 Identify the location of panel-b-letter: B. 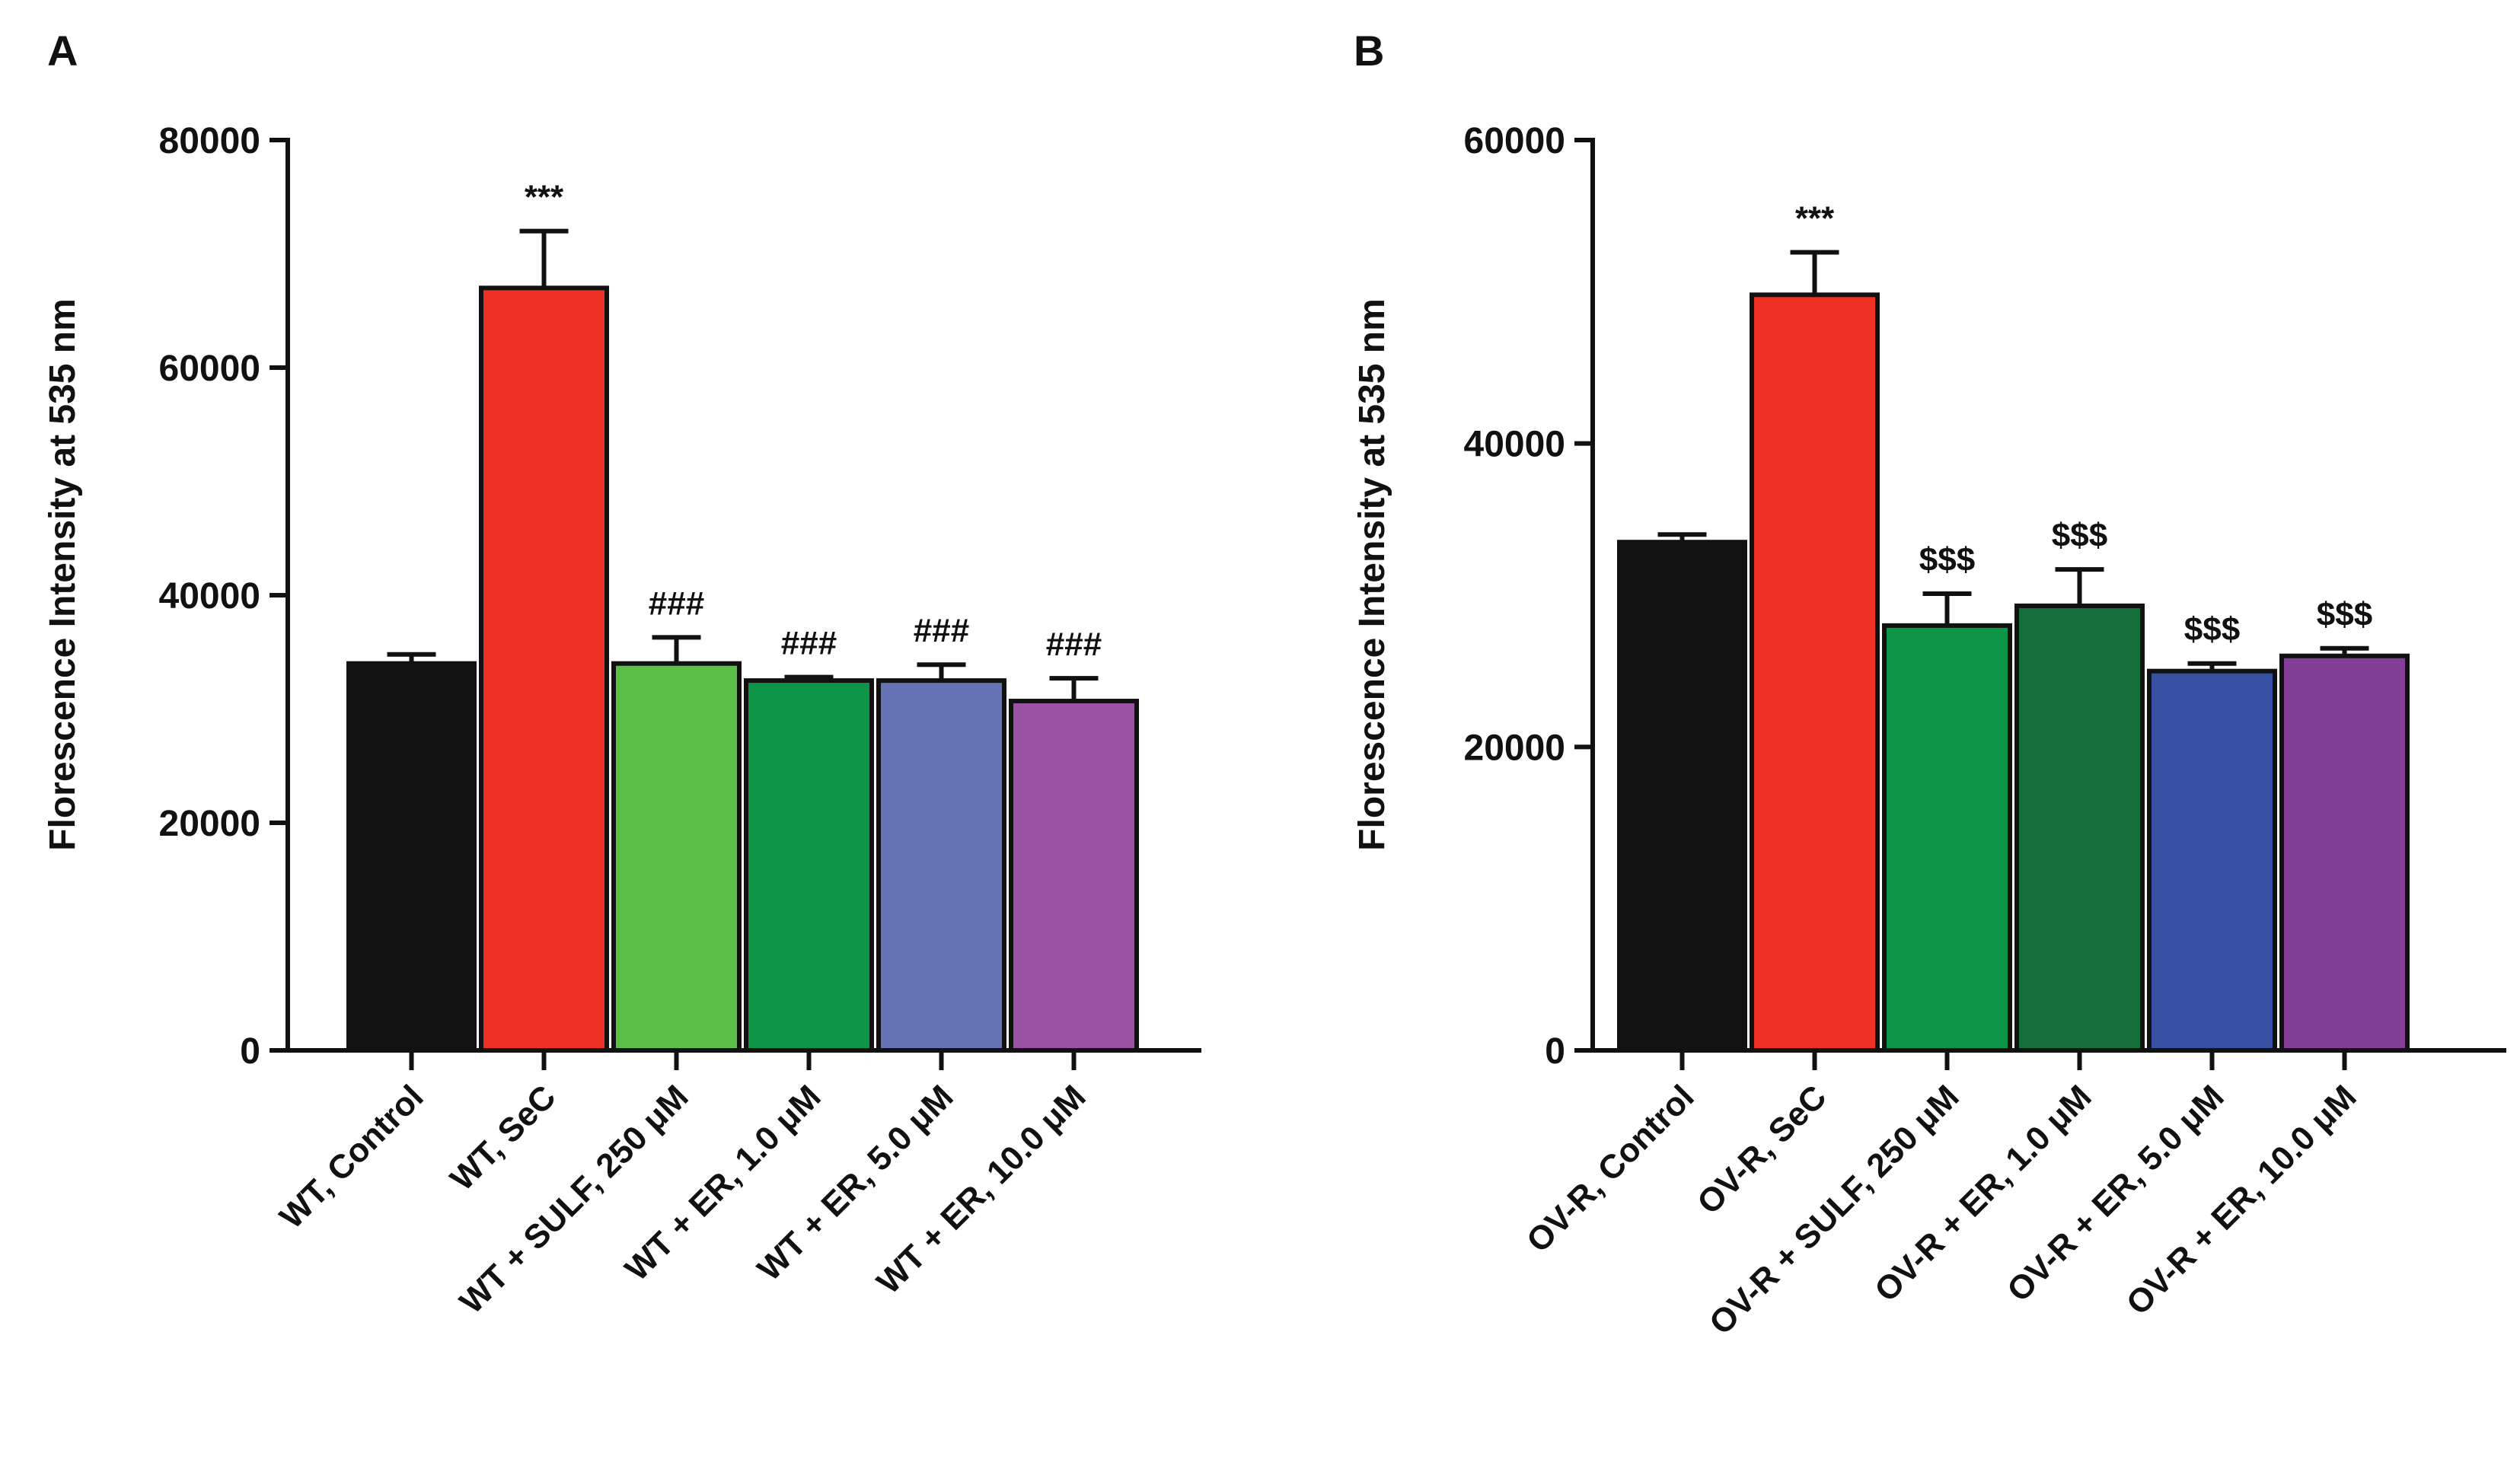
(1369, 51).